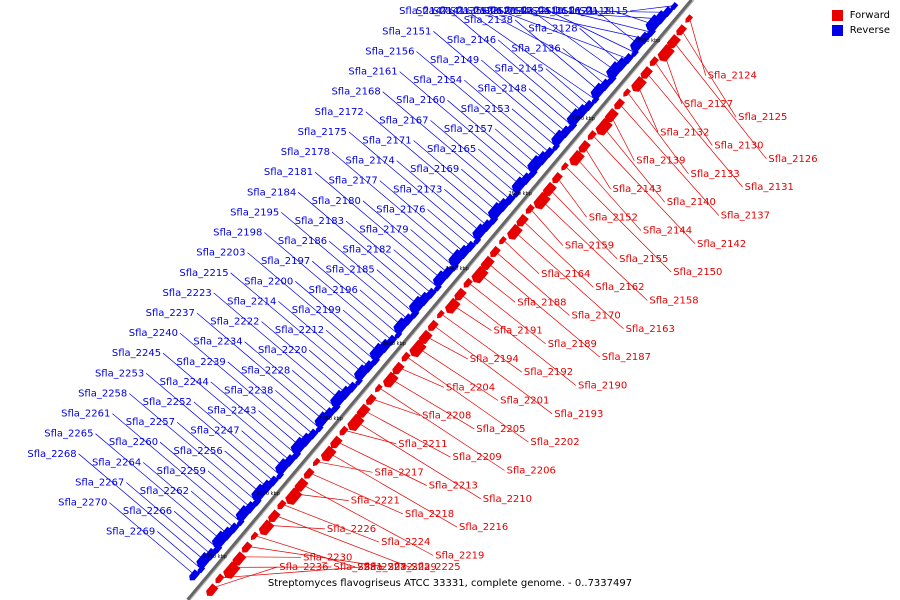  What do you see at coordinates (254, 212) in the screenshot?
I see `gene-label: Sfla_2195` at bounding box center [254, 212].